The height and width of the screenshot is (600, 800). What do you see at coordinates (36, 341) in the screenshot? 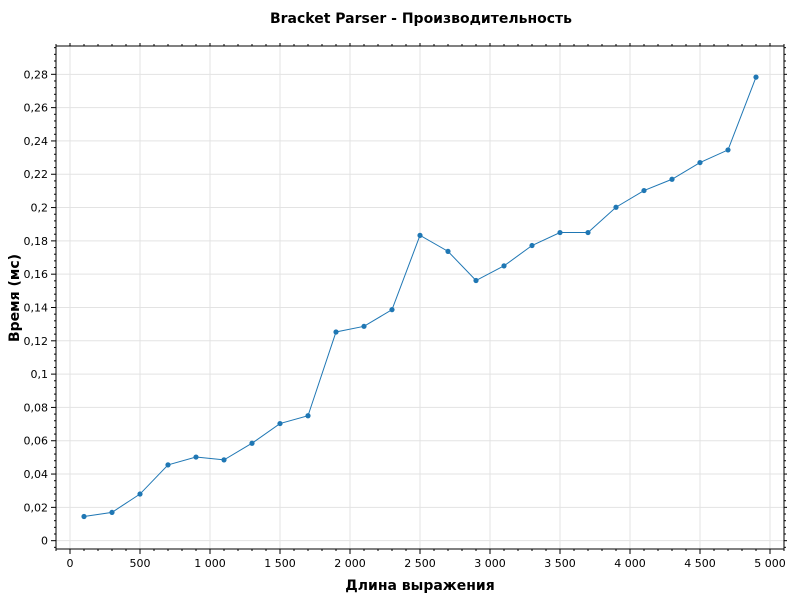
I see `y-tick-label: 0,12` at bounding box center [36, 341].